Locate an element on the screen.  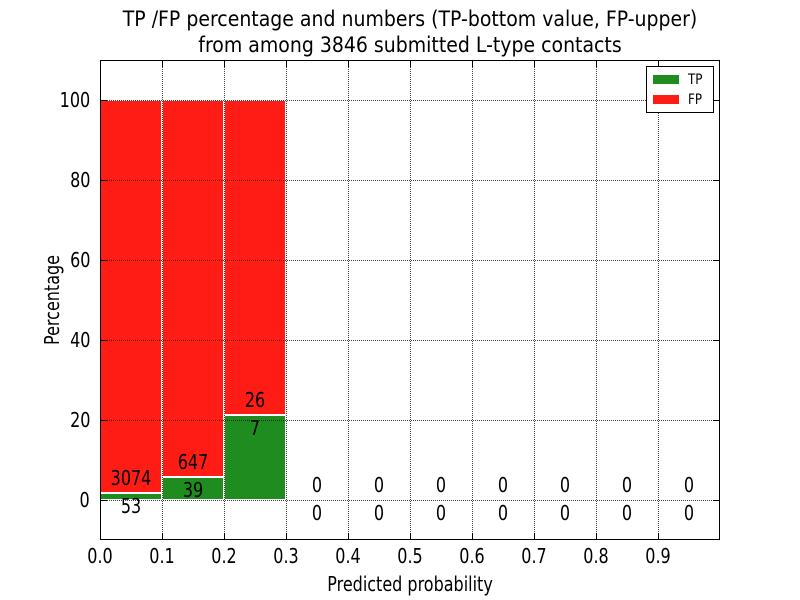
y-tick-label: 60 is located at coordinates (79, 260).